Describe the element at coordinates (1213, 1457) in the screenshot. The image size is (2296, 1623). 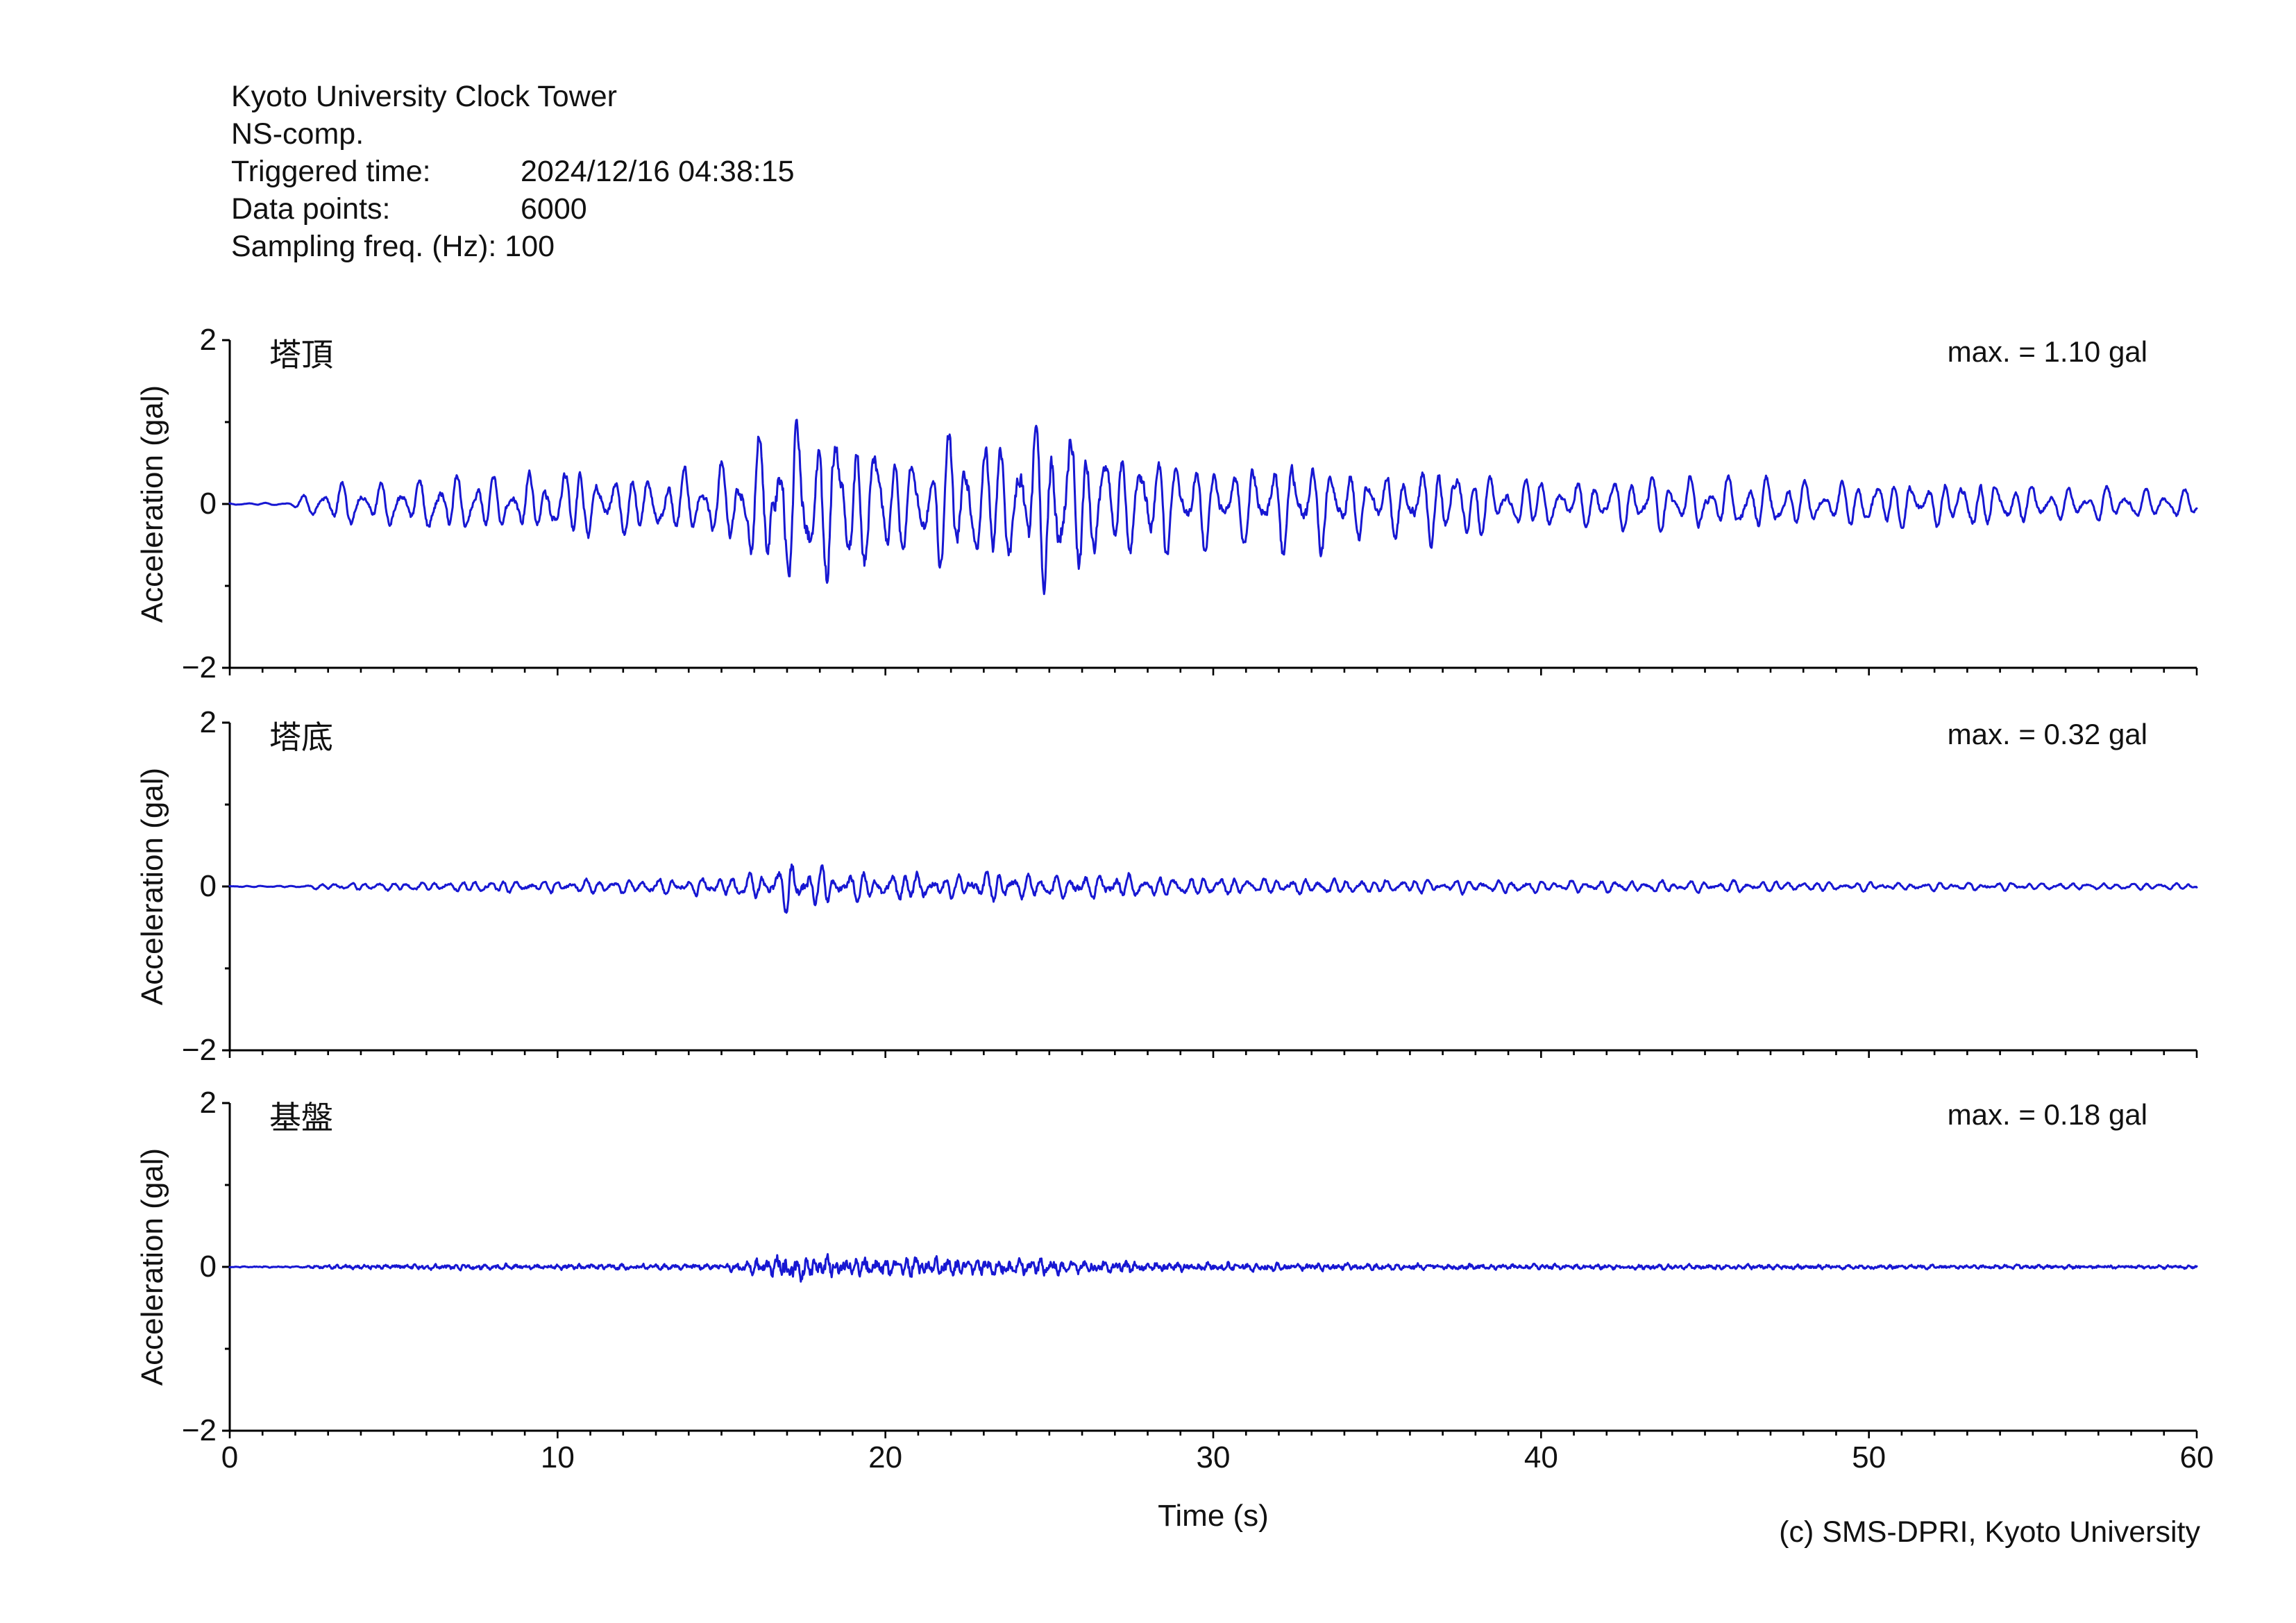
I see `x-tick-label: 30` at that location.